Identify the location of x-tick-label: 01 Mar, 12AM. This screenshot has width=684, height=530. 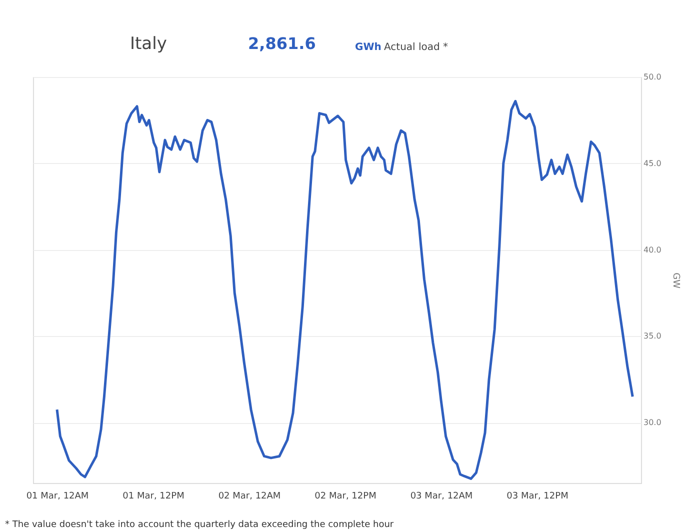
(57, 497).